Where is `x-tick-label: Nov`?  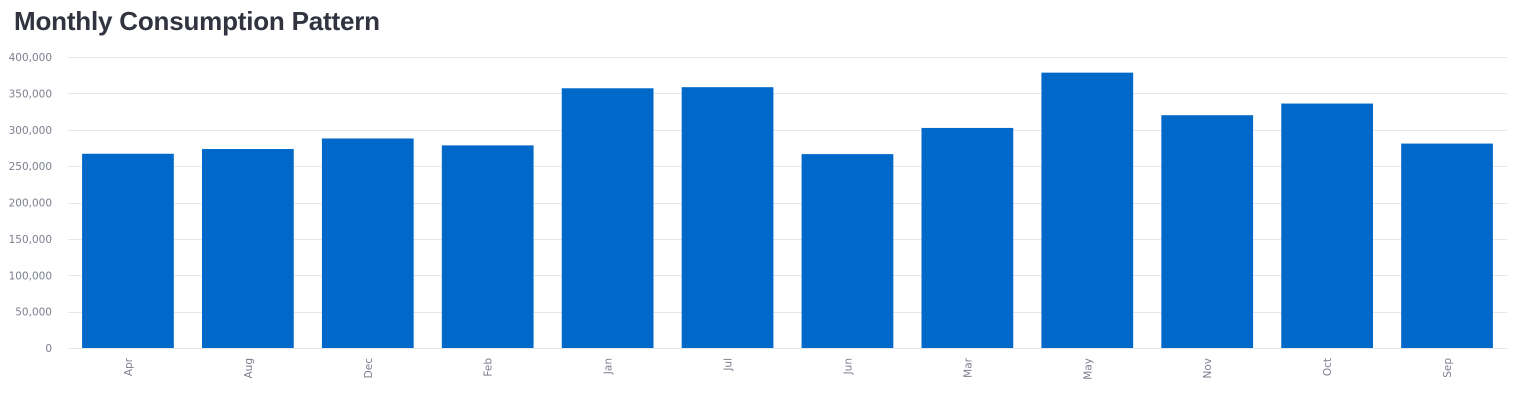 x-tick-label: Nov is located at coordinates (1208, 368).